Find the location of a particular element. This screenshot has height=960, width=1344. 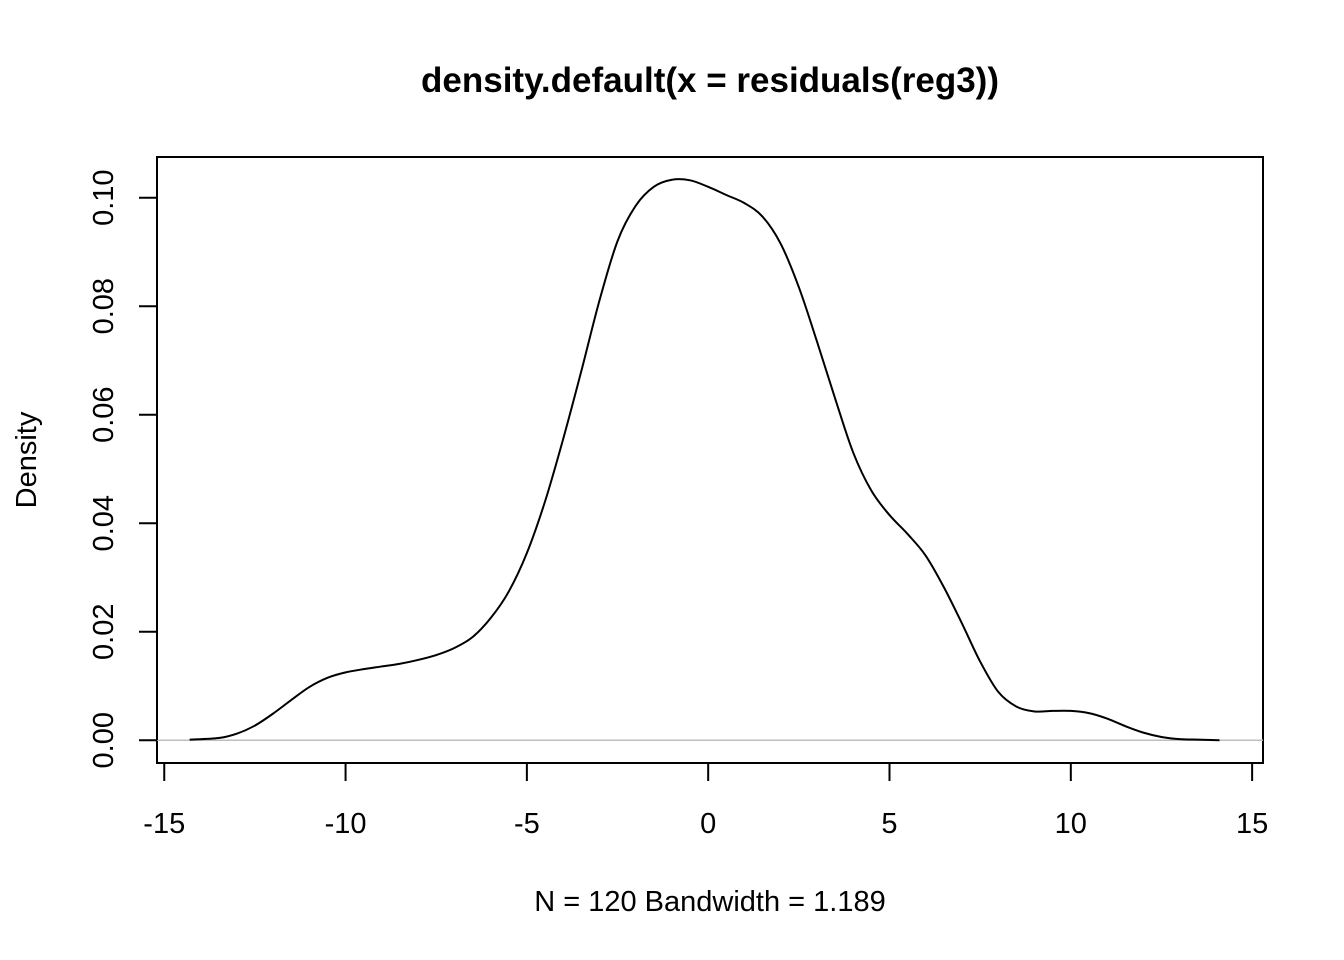

x-tick-label: -5 is located at coordinates (527, 824).